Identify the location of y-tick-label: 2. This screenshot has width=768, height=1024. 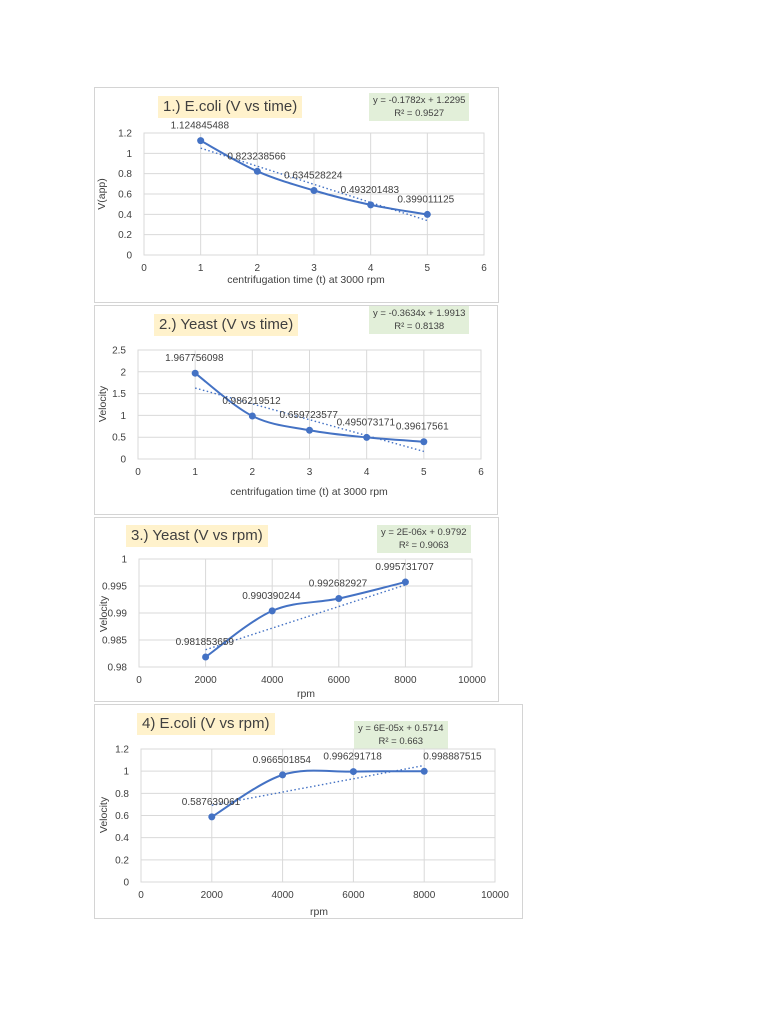
(123, 372).